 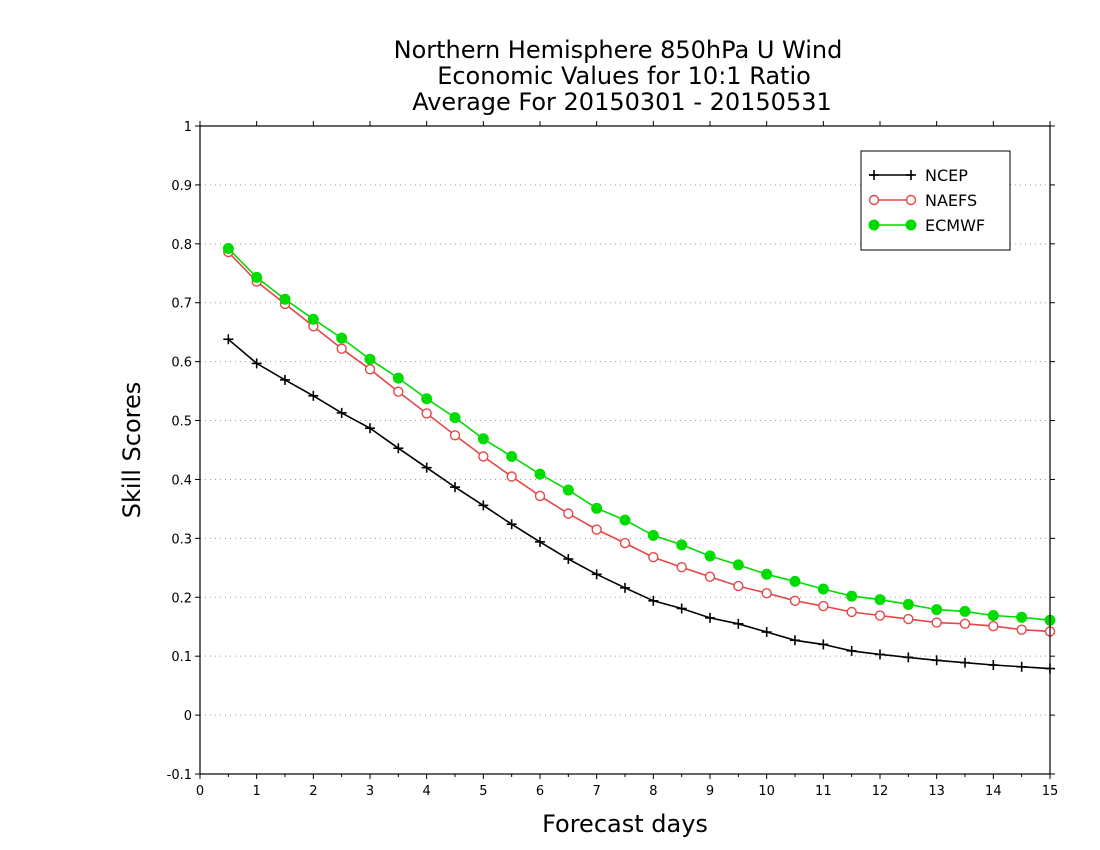 I want to click on x-tick-label: 15, so click(x=1050, y=791).